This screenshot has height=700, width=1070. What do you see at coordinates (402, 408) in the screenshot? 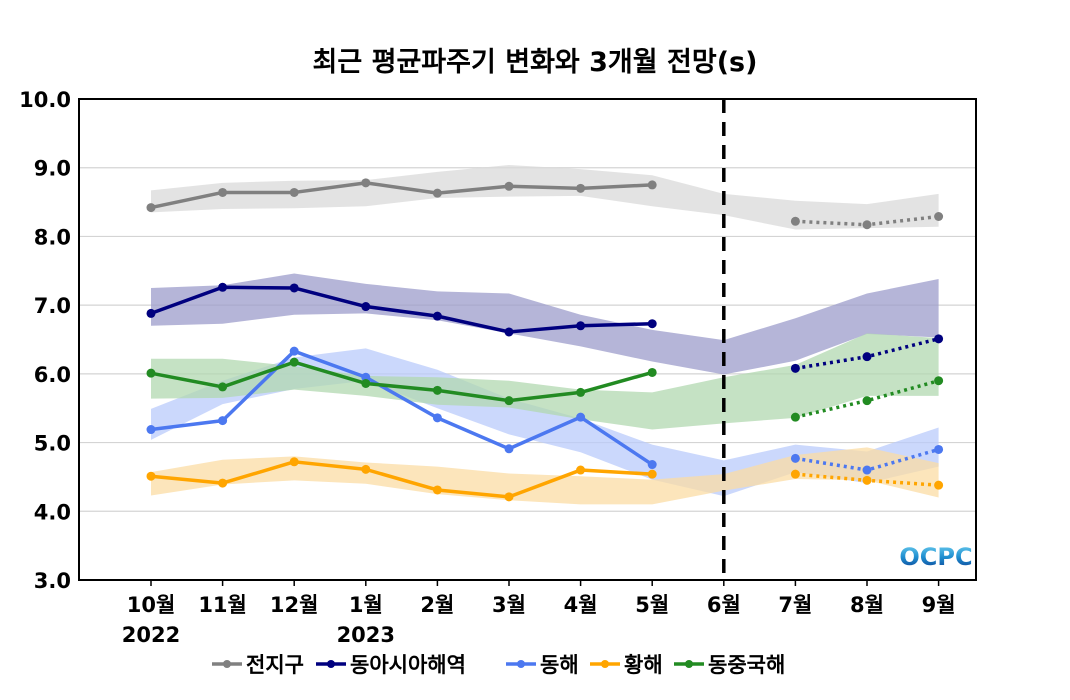
I see `line-observed-동해` at bounding box center [402, 408].